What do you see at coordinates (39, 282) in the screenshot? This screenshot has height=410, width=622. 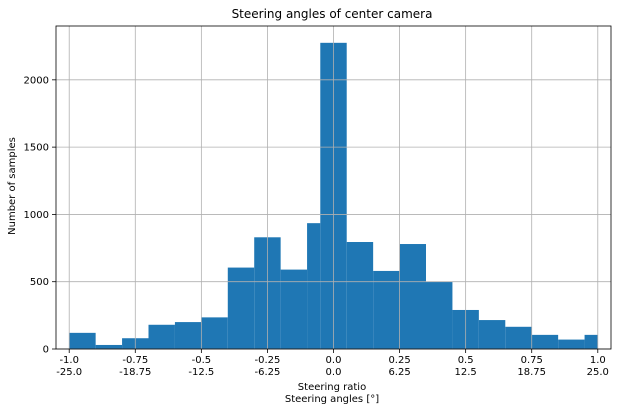 I see `y-tick-label: 500` at bounding box center [39, 282].